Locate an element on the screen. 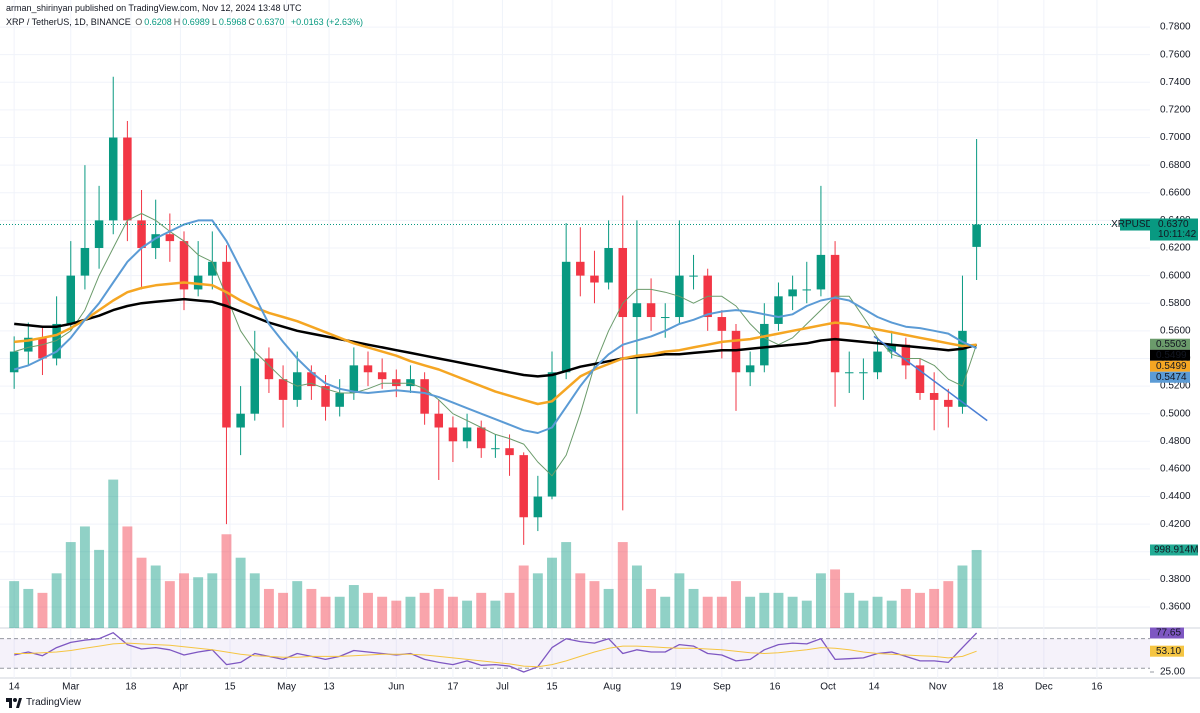 The image size is (1200, 713). volume-badge-label: 998.914M is located at coordinates (1176, 550).